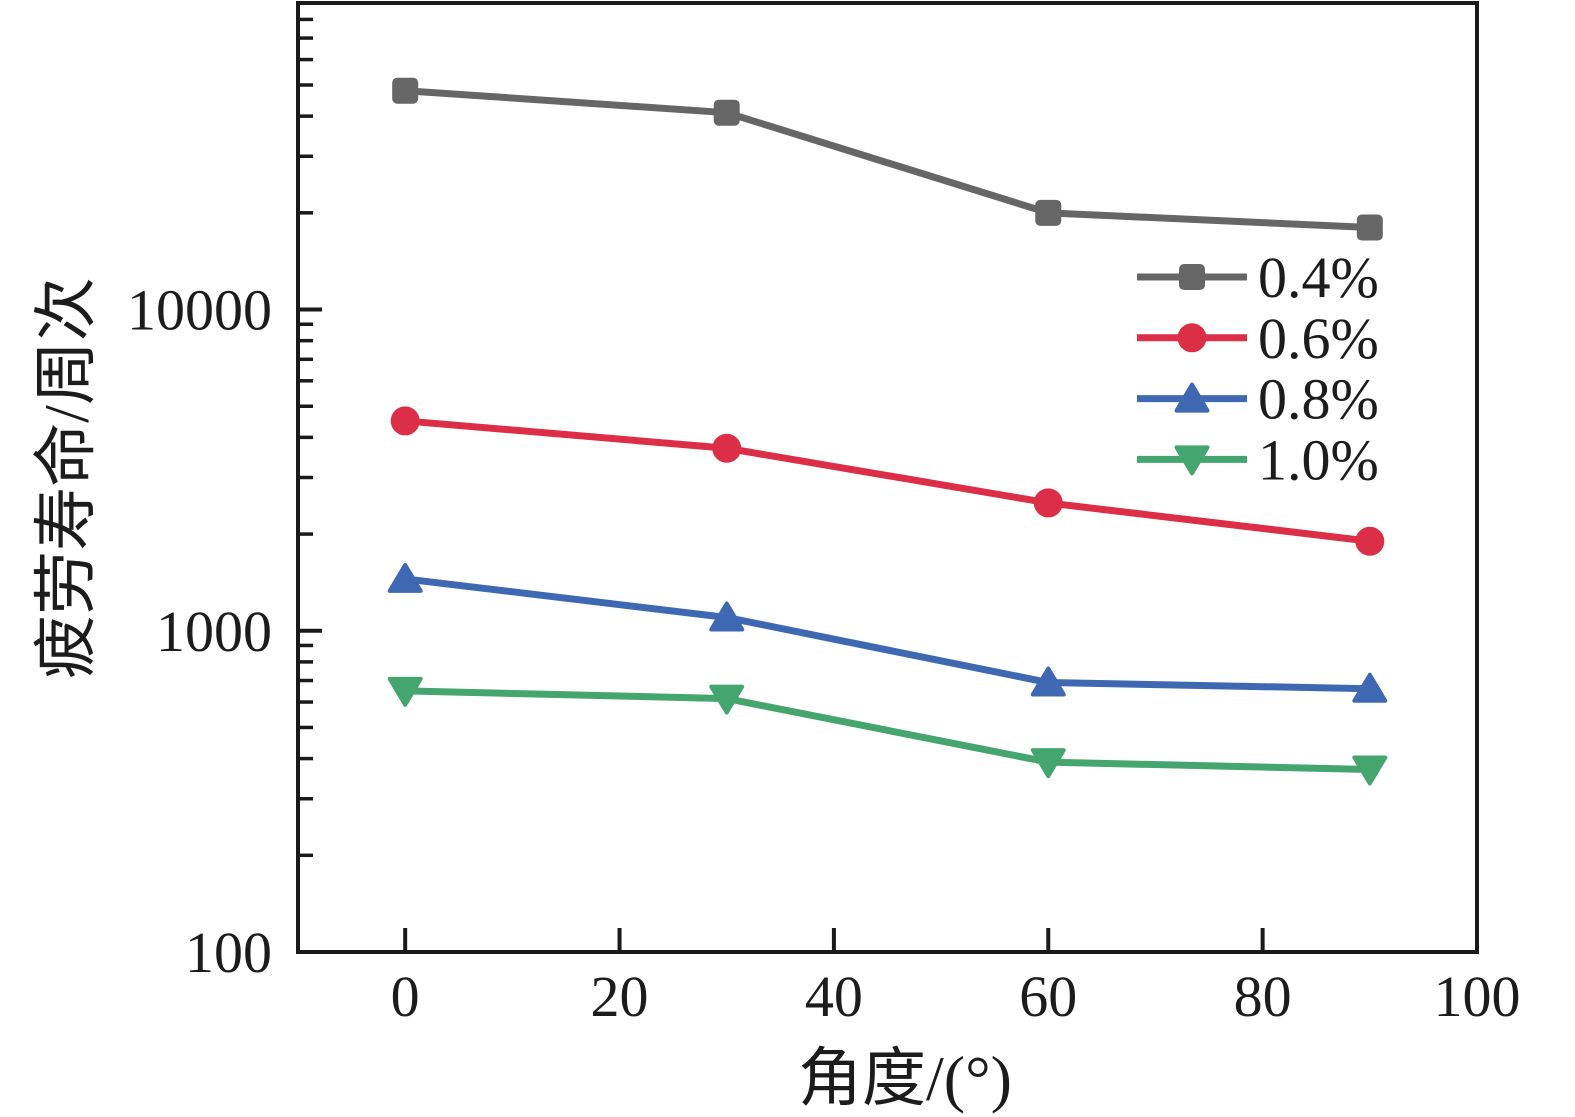 This screenshot has width=1575, height=1117. Describe the element at coordinates (405, 996) in the screenshot. I see `x-tick-label: 0` at that location.